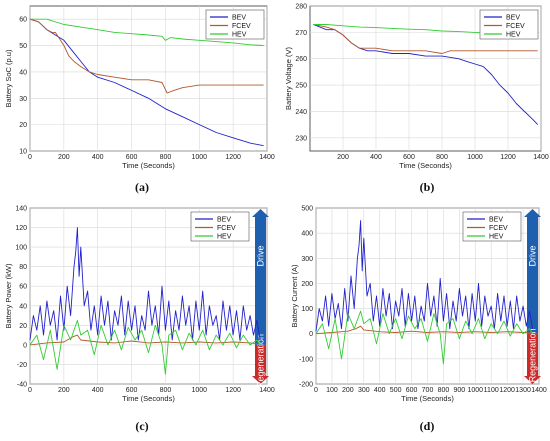 The image size is (550, 441). I want to click on y-tick-label: 80, so click(23, 267).